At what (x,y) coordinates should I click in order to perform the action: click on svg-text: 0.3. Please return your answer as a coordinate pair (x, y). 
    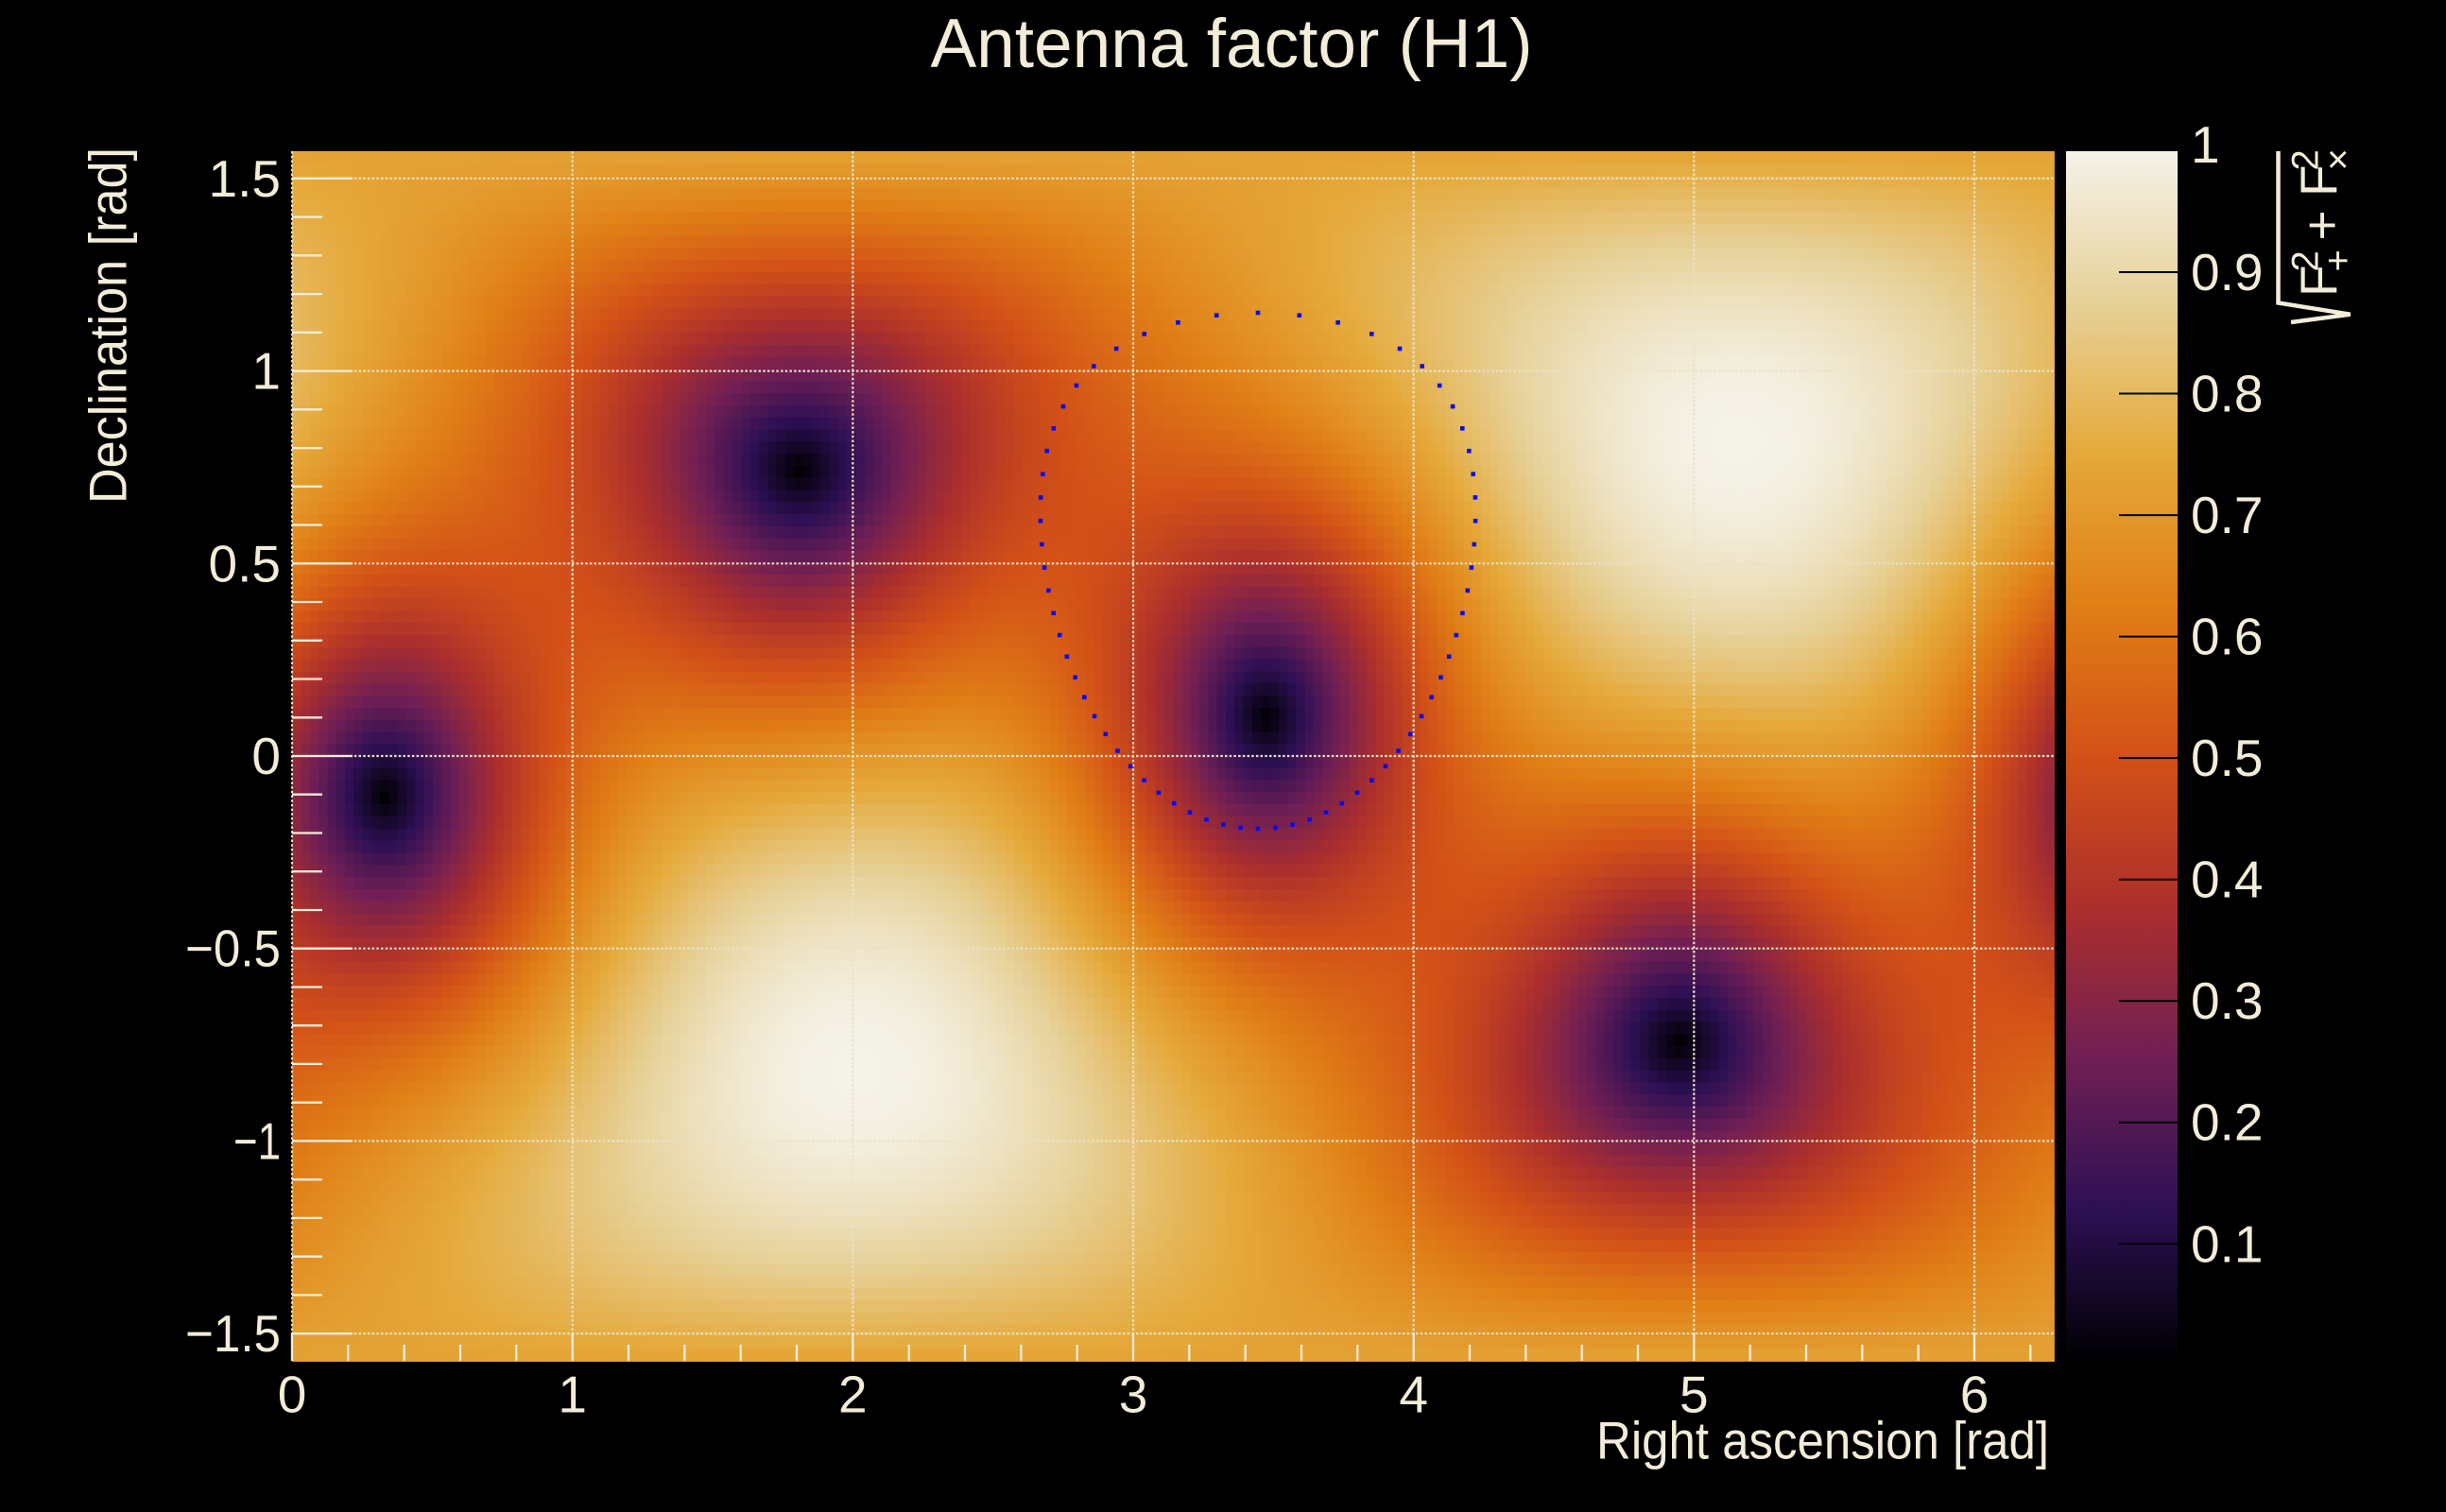
    Looking at the image, I should click on (2227, 1000).